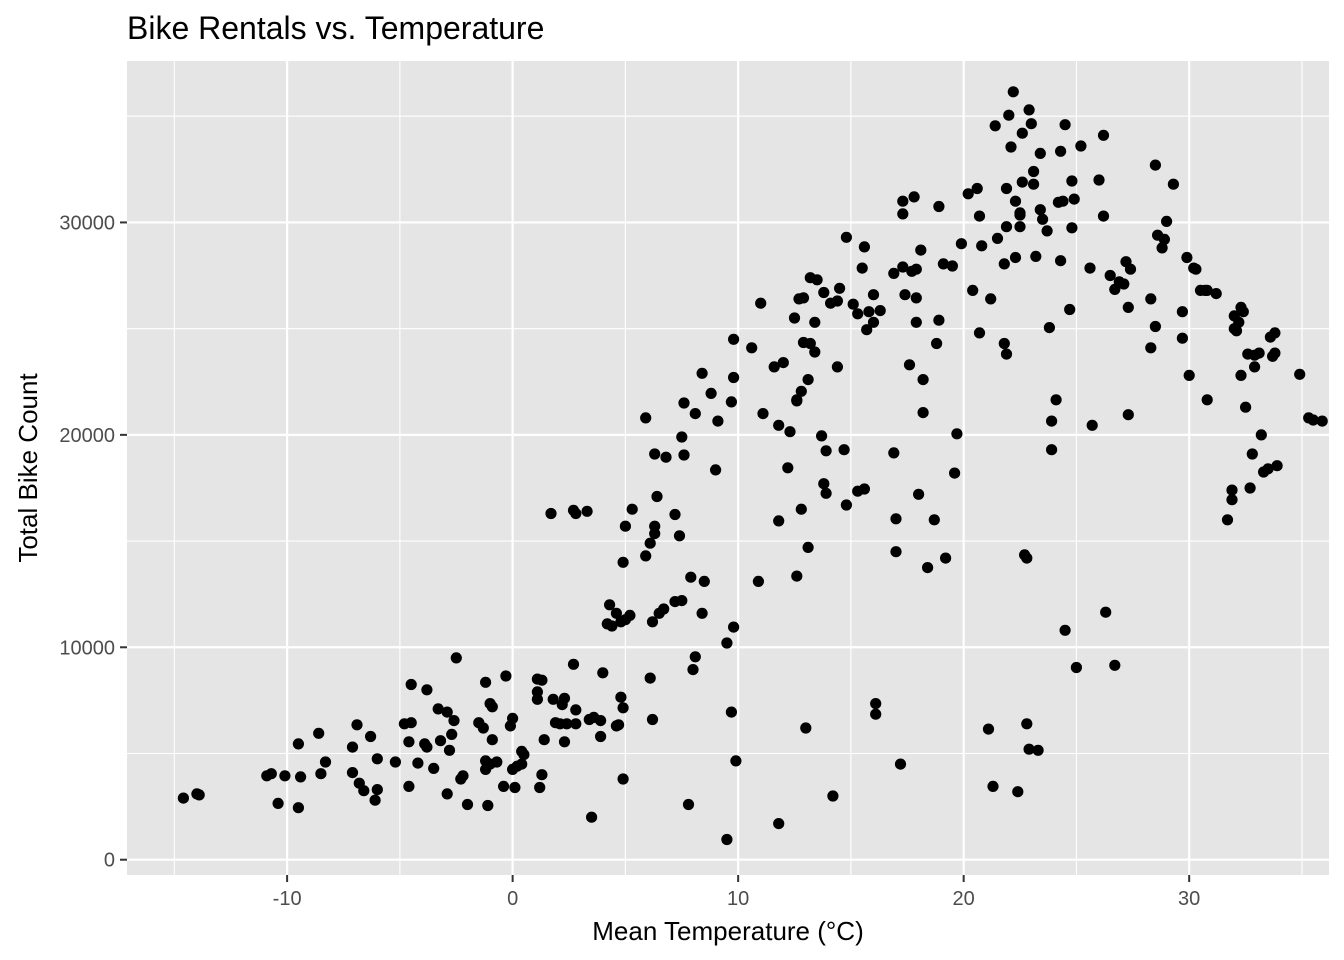 This screenshot has height=960, width=1344. What do you see at coordinates (109, 861) in the screenshot?
I see `y-tick-label: 0` at bounding box center [109, 861].